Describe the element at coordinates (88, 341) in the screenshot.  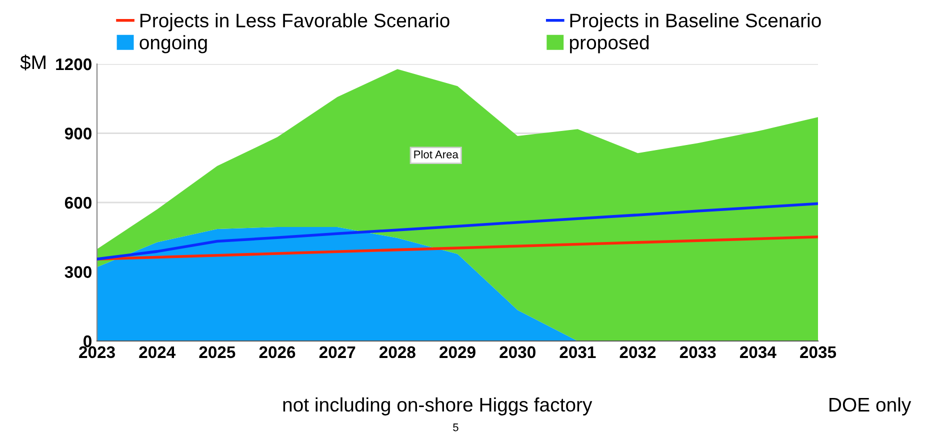
I see `y-tick-label: 0` at that location.